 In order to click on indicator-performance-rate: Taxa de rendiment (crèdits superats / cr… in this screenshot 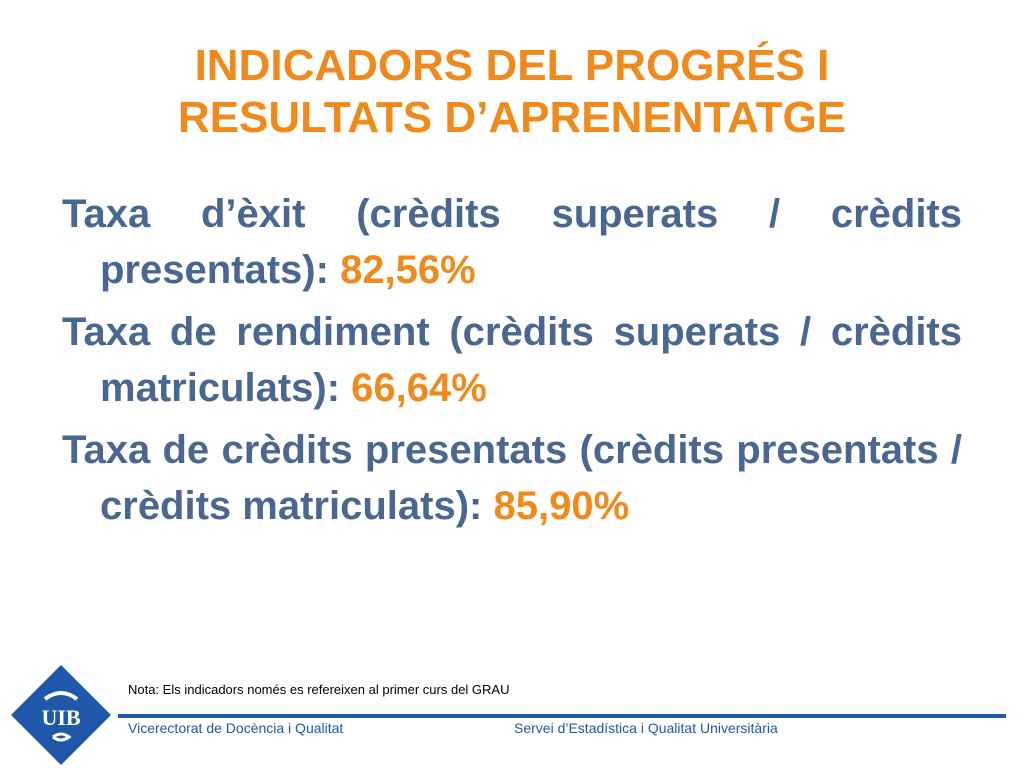, I will do `click(512, 360)`.